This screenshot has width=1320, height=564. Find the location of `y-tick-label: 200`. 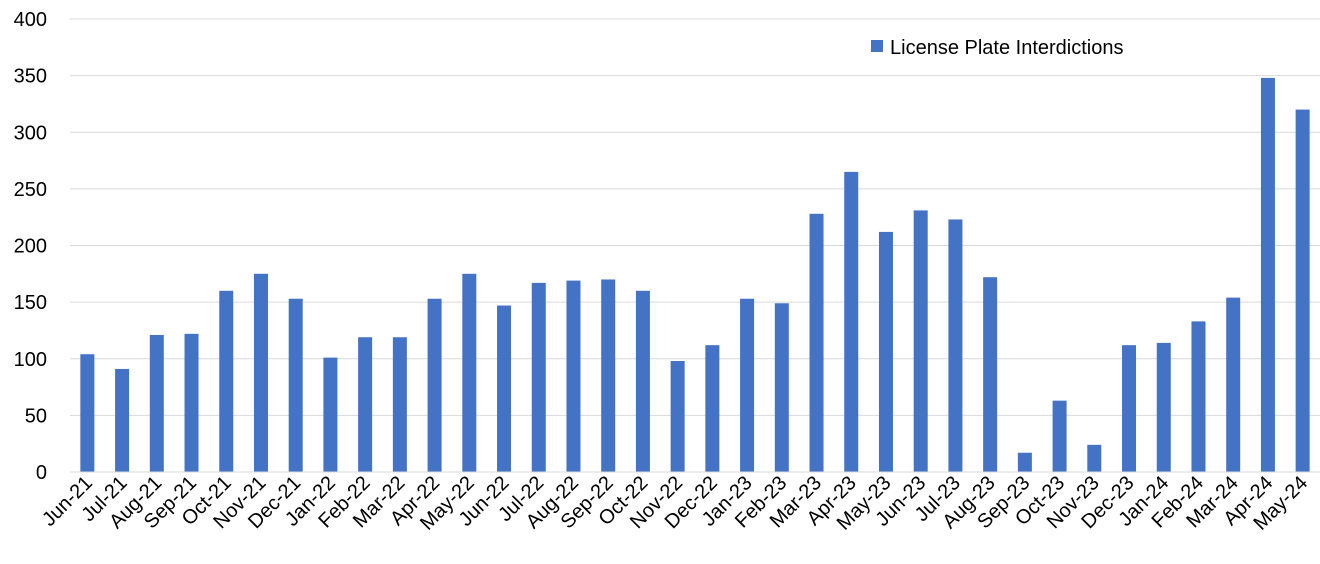

y-tick-label: 200 is located at coordinates (30, 247).